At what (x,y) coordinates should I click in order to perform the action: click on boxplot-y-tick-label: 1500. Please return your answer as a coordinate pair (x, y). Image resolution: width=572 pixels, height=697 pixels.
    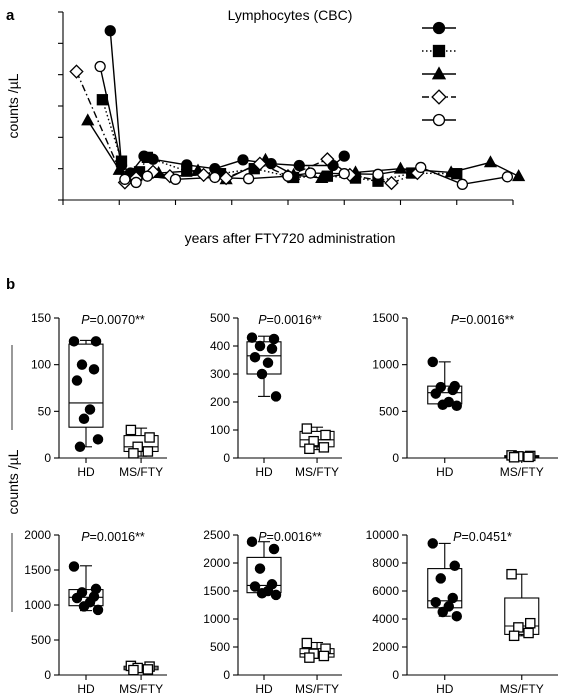
    Looking at the image, I should click on (216, 591).